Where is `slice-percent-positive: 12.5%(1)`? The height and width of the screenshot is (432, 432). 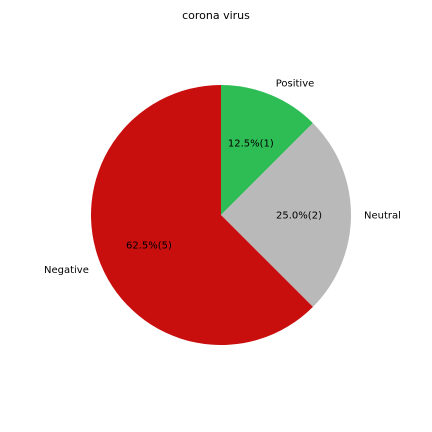 slice-percent-positive: 12.5%(1) is located at coordinates (251, 143).